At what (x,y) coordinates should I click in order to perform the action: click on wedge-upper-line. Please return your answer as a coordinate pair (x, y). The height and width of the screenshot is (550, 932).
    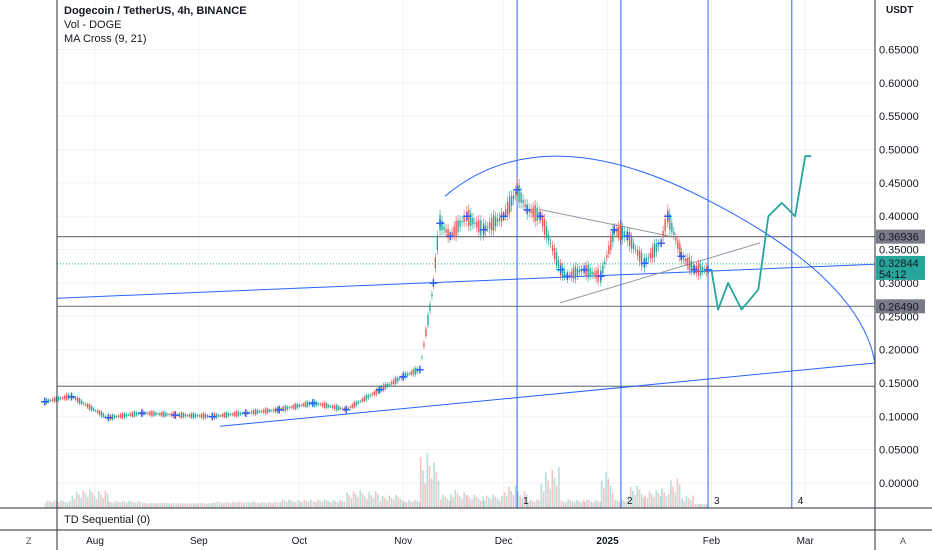
    Looking at the image, I should click on (605, 223).